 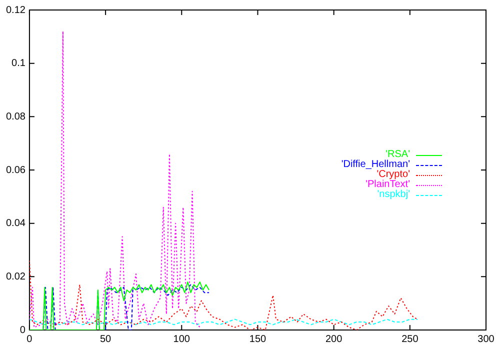 I want to click on x-tick-label: 150, so click(x=258, y=339).